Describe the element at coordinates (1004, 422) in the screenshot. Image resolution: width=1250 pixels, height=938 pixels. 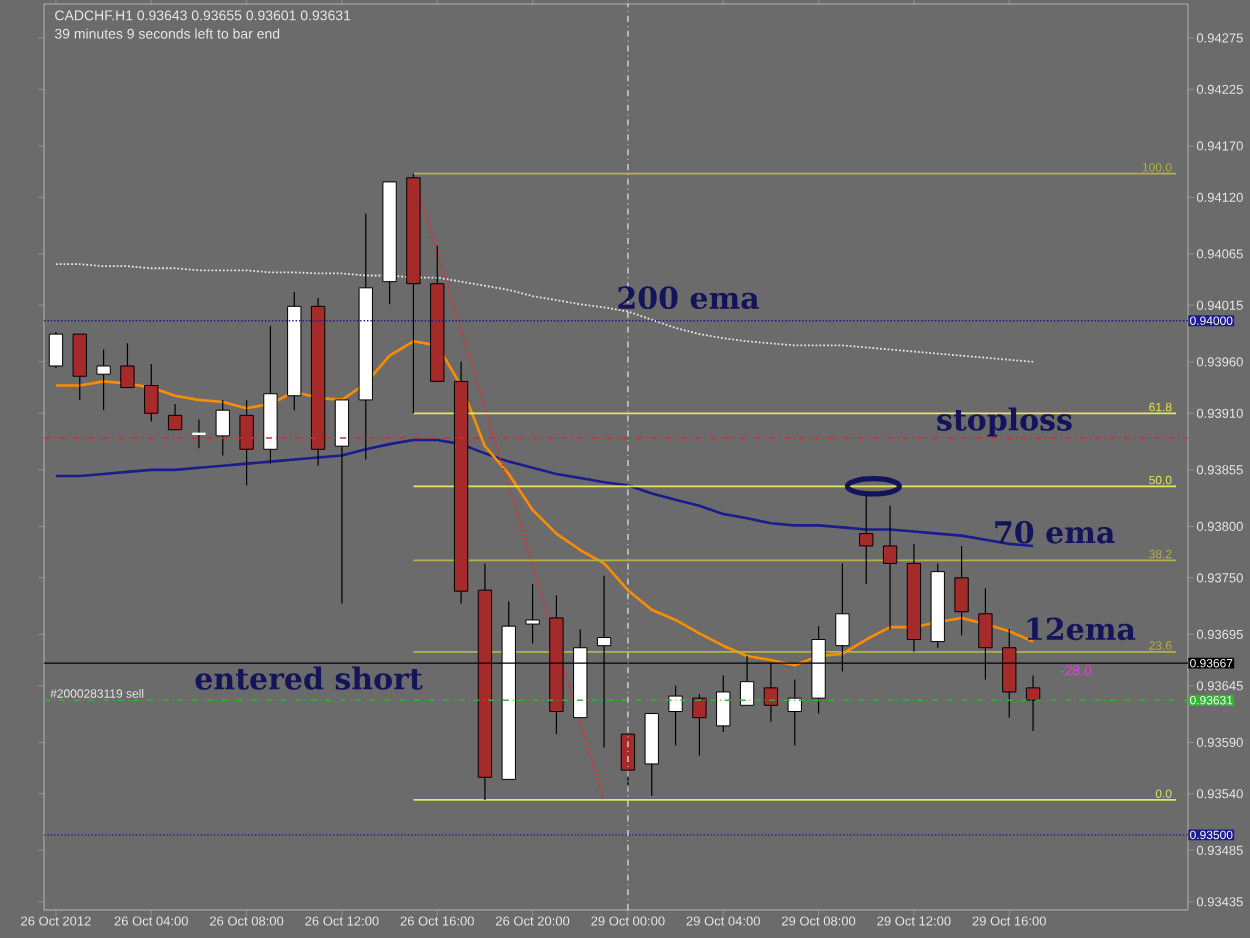
I see `annotation: stoploss` at that location.